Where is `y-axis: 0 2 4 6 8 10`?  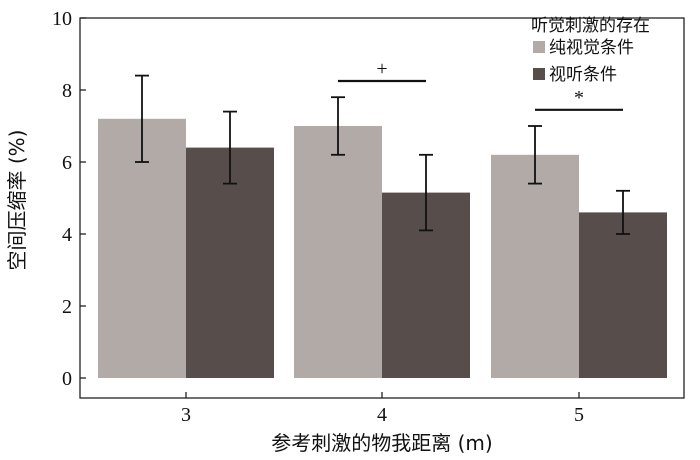 y-axis: 0 2 4 6 8 10 is located at coordinates (69, 199).